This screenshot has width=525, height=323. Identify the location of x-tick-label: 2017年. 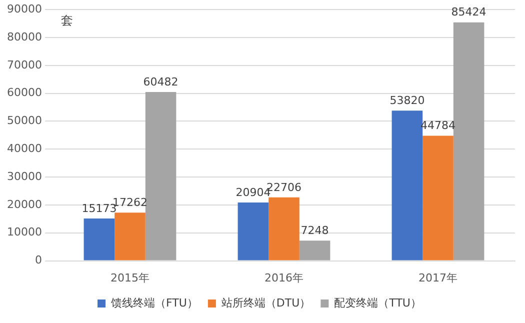
(438, 277).